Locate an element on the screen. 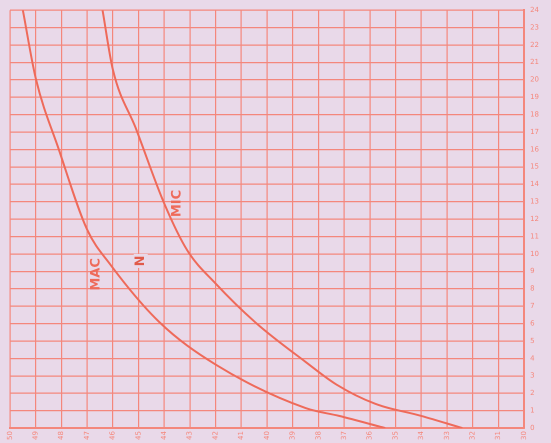 The height and width of the screenshot is (443, 551). annotation: N is located at coordinates (140, 261).